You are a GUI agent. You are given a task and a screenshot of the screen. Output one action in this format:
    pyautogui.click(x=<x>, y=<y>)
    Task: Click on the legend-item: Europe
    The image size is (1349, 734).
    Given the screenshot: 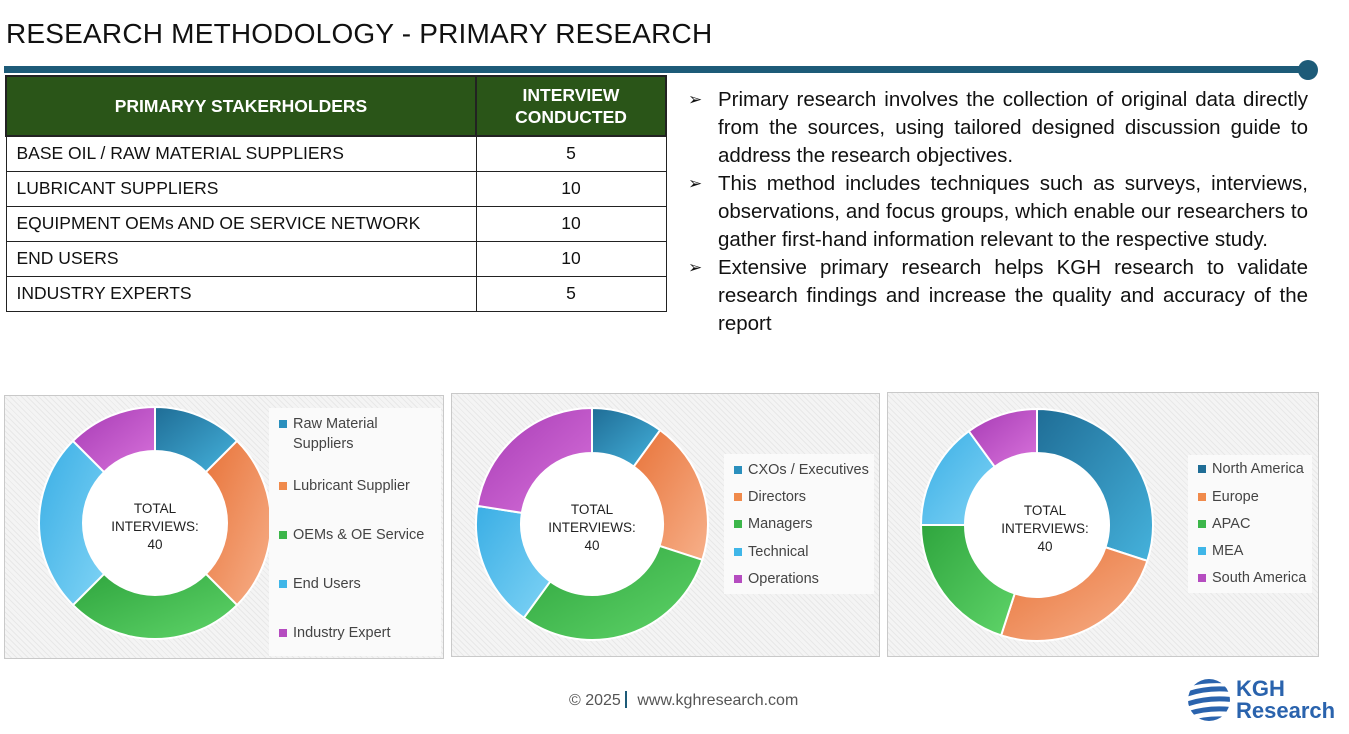 What is the action you would take?
    pyautogui.click(x=1228, y=497)
    